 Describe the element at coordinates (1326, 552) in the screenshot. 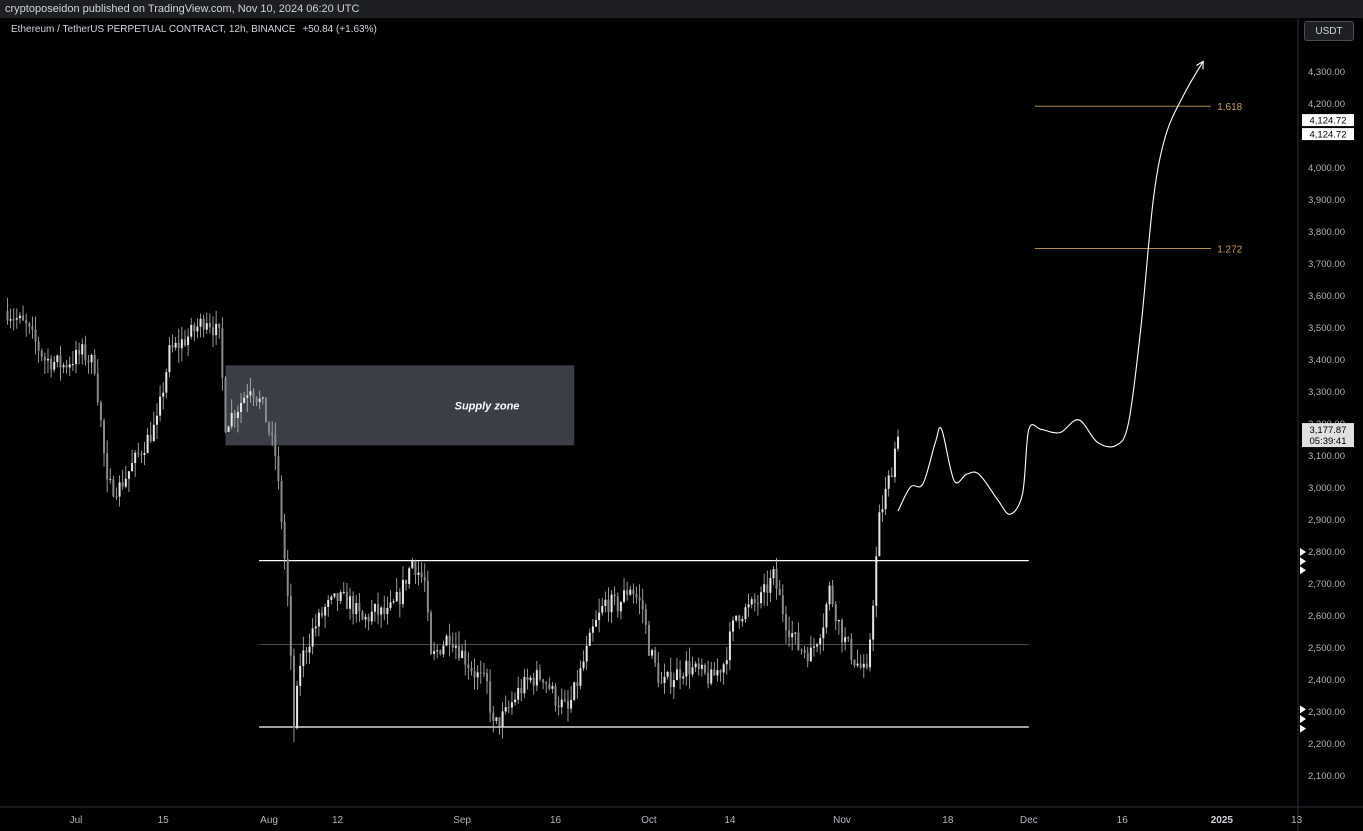

I see `price-tick-label: 2,800.00` at that location.